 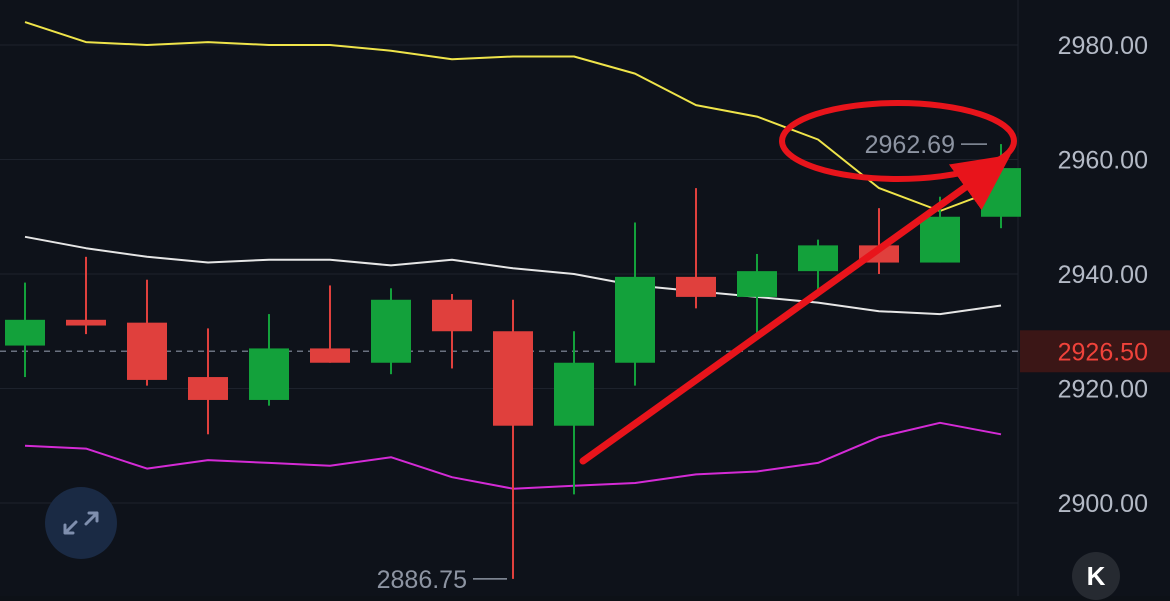 I want to click on high-annotation-label: 2962.69, so click(x=910, y=145).